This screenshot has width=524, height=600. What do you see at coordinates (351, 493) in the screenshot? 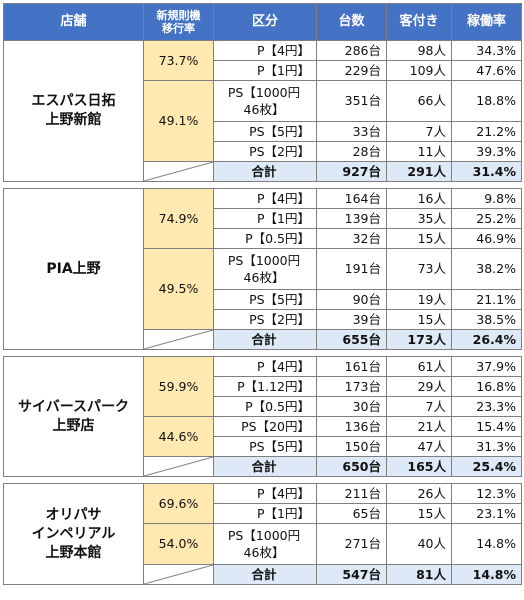
I see `units-cell: 211台` at bounding box center [351, 493].